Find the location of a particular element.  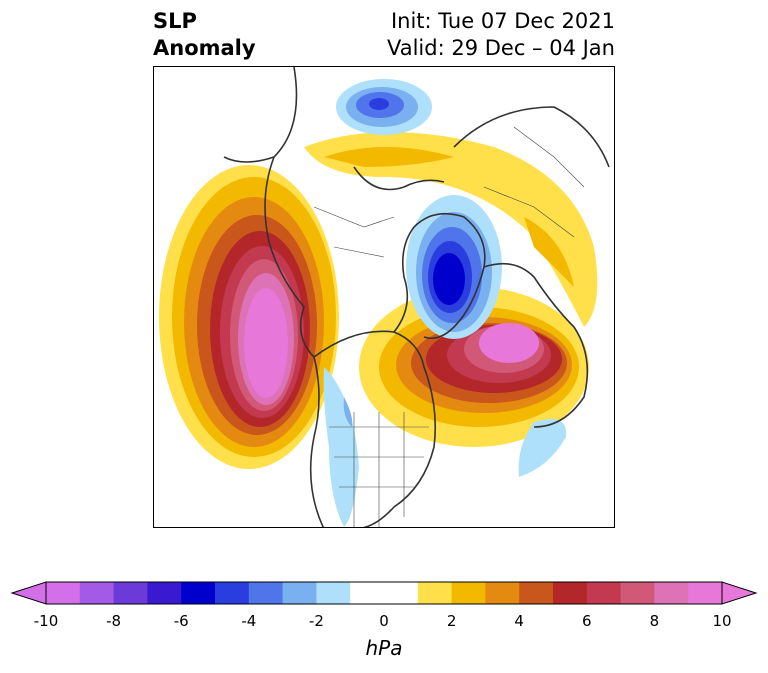

rim-positive-anomaly is located at coordinates (451, 229).